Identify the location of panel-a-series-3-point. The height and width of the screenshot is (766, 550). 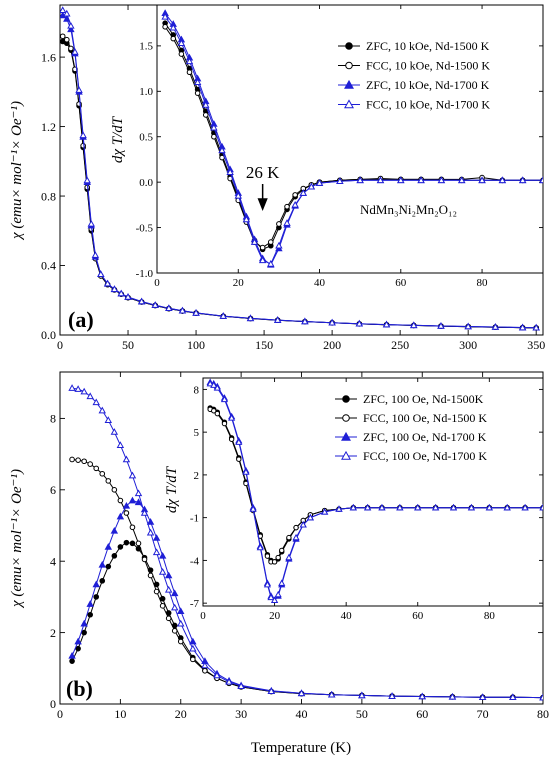
(71, 29).